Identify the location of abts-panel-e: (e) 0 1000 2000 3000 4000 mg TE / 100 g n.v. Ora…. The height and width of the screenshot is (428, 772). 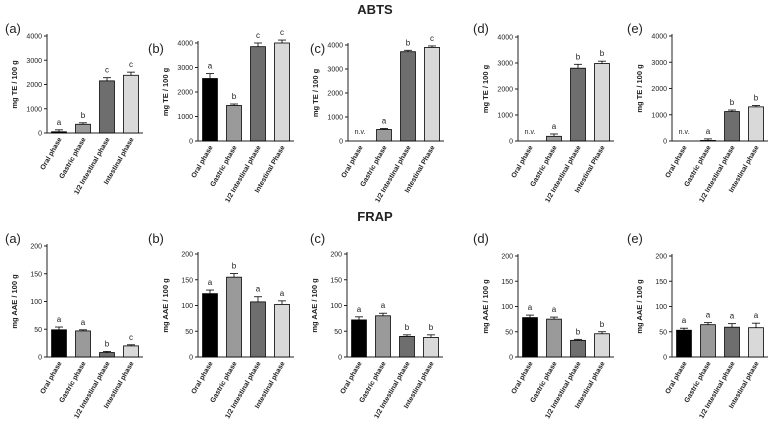
(697, 112).